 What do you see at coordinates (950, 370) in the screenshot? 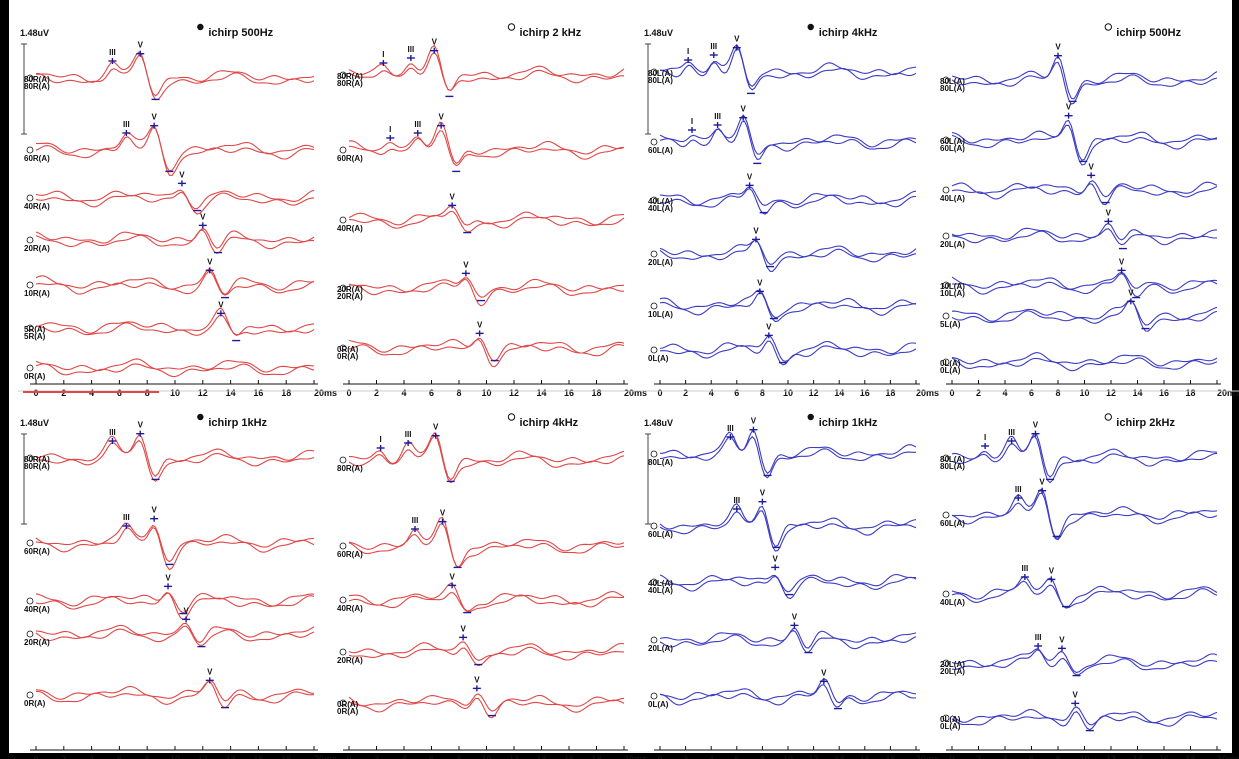
I see `trace-label: 0L(A)` at bounding box center [950, 370].